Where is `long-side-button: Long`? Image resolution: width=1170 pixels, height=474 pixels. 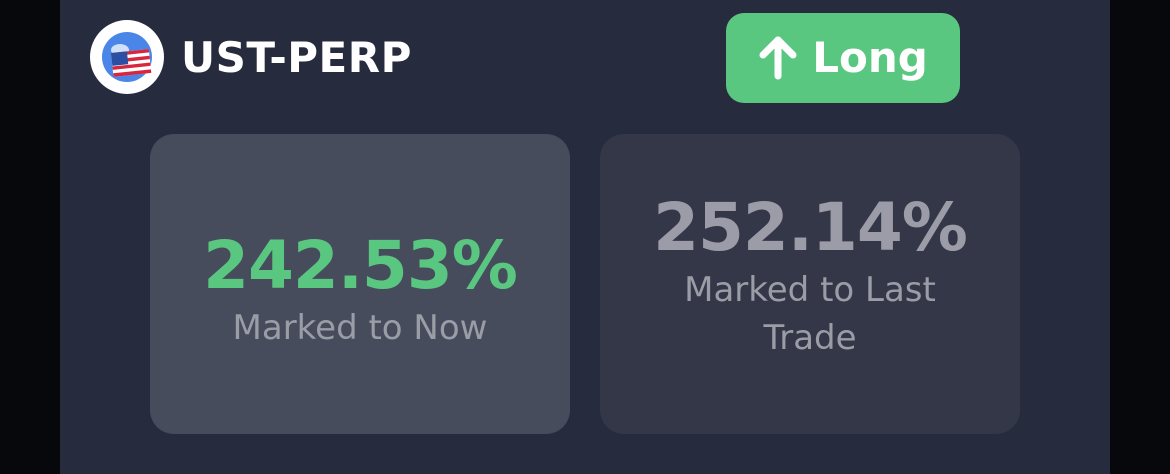 long-side-button: Long is located at coordinates (843, 58).